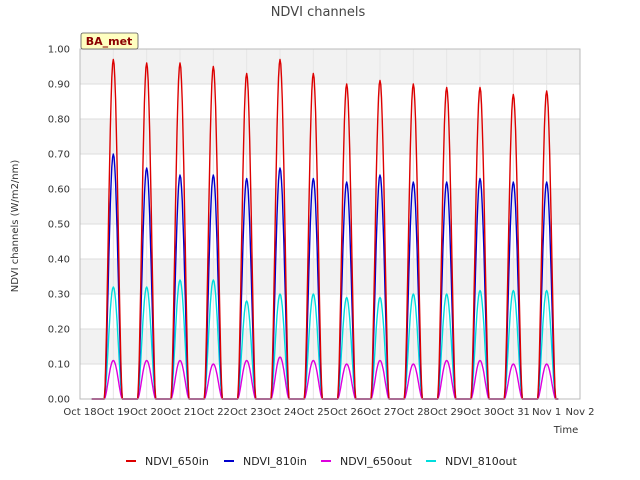  I want to click on x-tick-label: Oct 21, so click(179, 412).